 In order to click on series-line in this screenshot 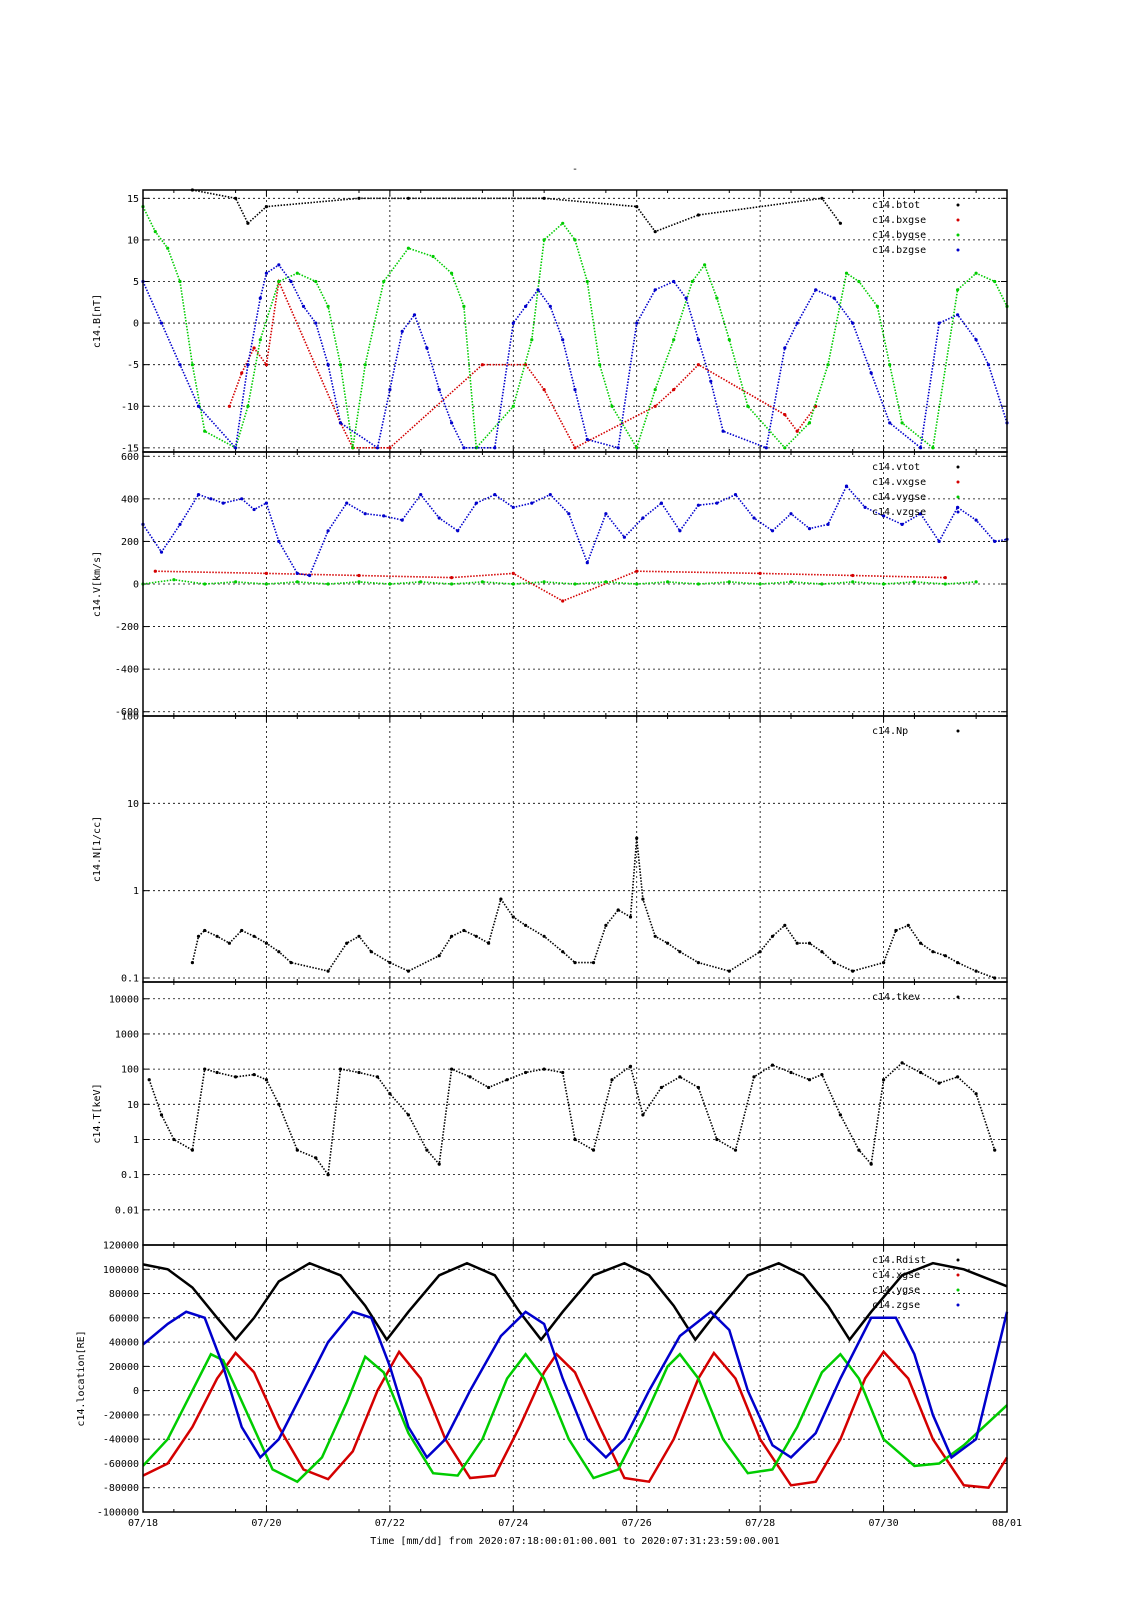, I will do `click(575, 1418)`.